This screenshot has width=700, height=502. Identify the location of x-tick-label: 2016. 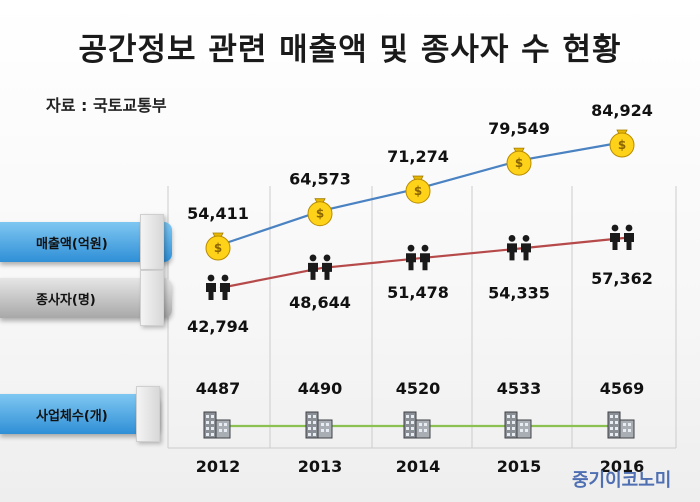
(622, 466).